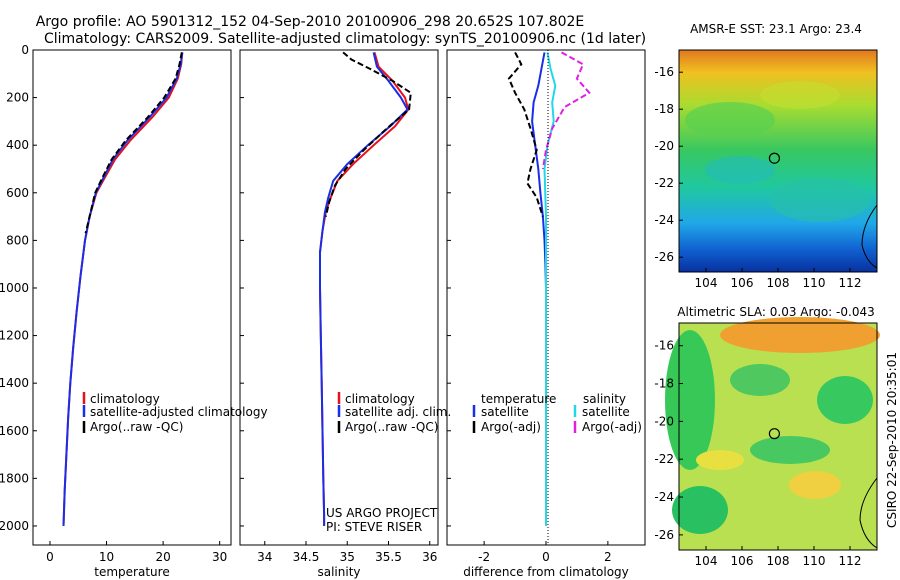  Describe the element at coordinates (382, 513) in the screenshot. I see `project-annotation: US ARGO PROJECT` at that location.